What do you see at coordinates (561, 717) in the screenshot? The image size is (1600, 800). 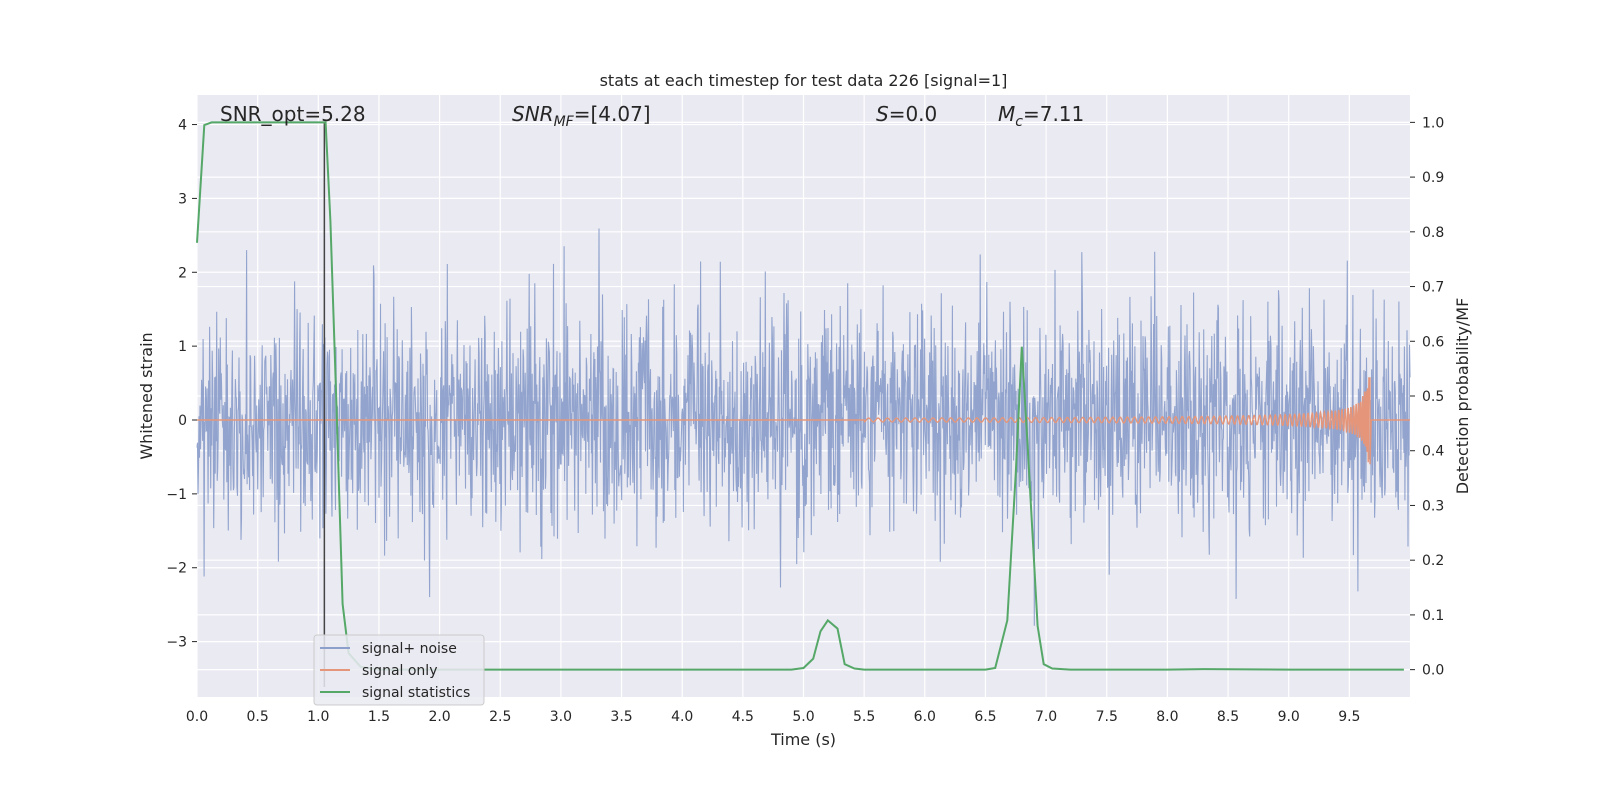 I see `x-tick-label: 3.0` at bounding box center [561, 717].